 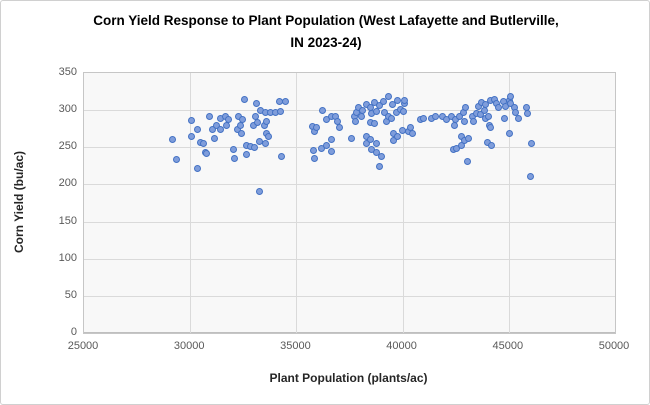 I want to click on x-tick-label: 45000, so click(x=508, y=346).